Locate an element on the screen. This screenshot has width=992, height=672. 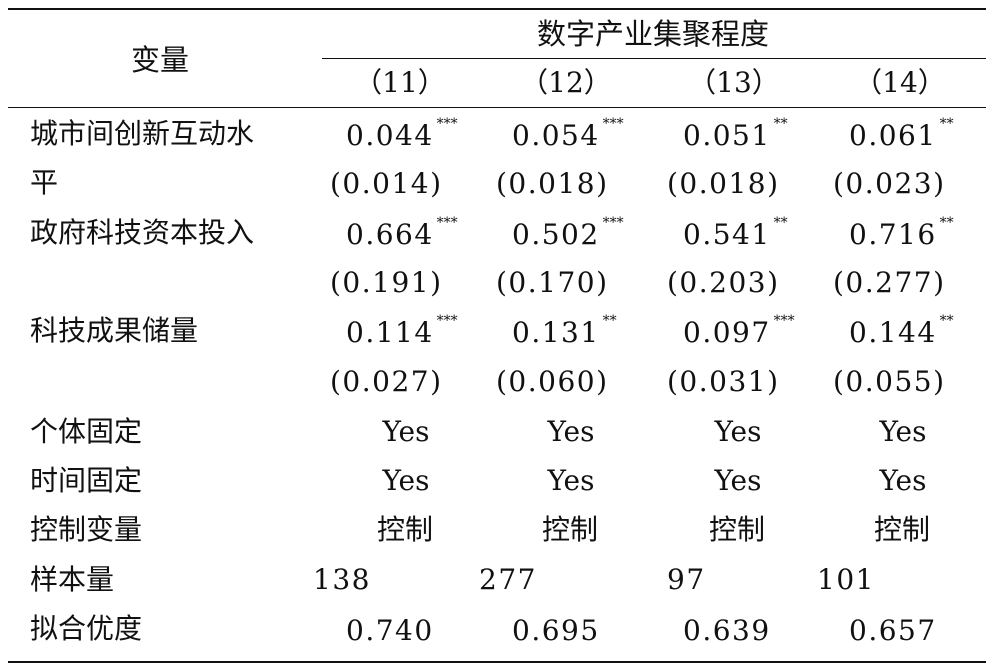
se-cell: (0.023) is located at coordinates (889, 183).